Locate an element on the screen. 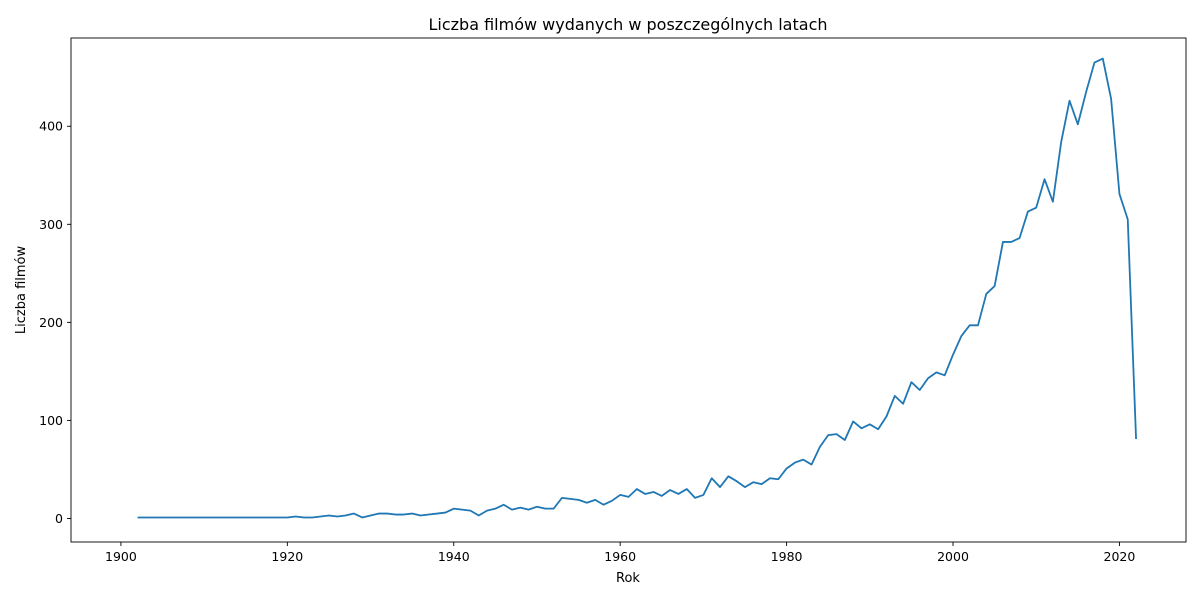  y-tick-label: 100 is located at coordinates (51, 420).